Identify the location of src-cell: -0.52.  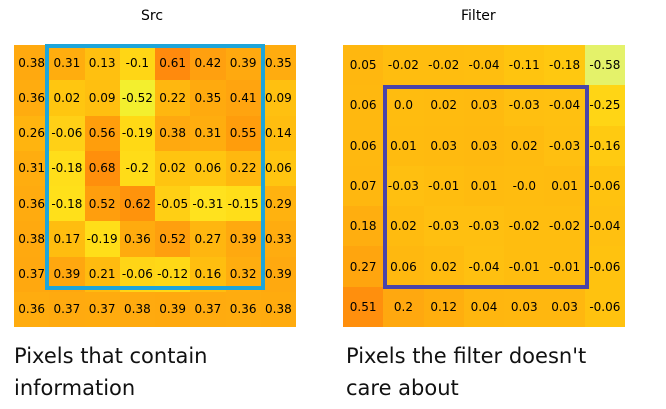
(137, 98).